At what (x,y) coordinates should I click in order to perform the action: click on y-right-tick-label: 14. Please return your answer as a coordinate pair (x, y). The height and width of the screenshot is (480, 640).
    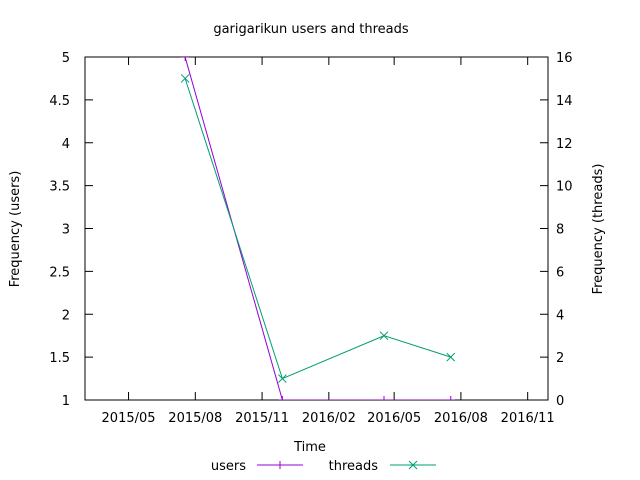
    Looking at the image, I should click on (564, 101).